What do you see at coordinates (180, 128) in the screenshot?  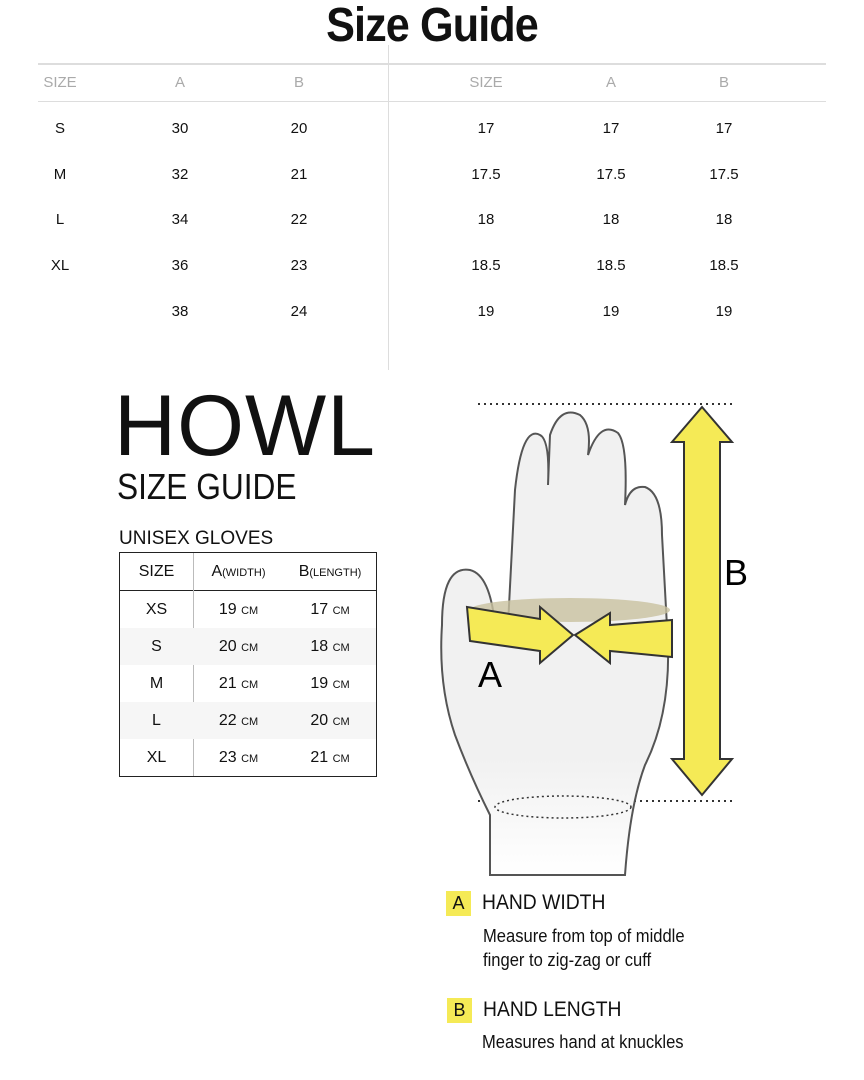 I see `table-cell: 30` at bounding box center [180, 128].